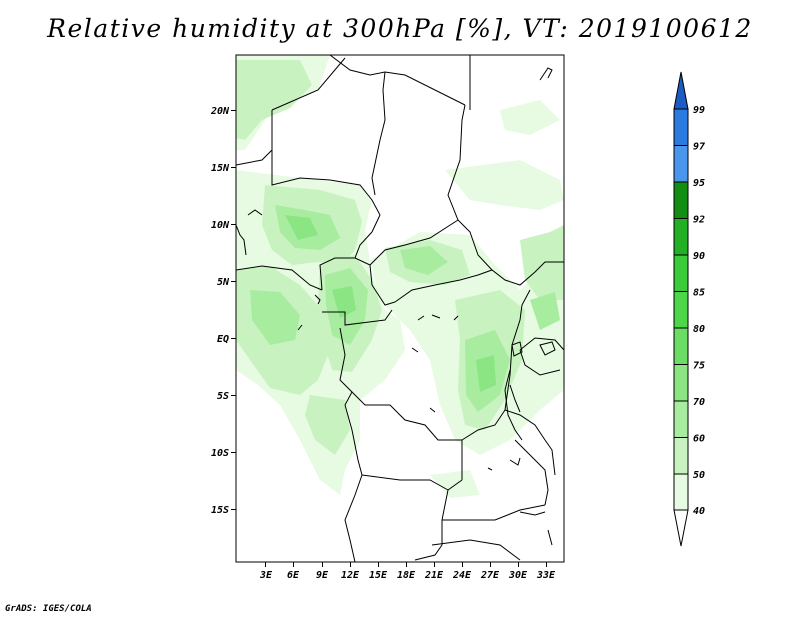 The width and height of the screenshot is (800, 618). Describe the element at coordinates (699, 329) in the screenshot. I see `colorbar-label: 80` at that location.